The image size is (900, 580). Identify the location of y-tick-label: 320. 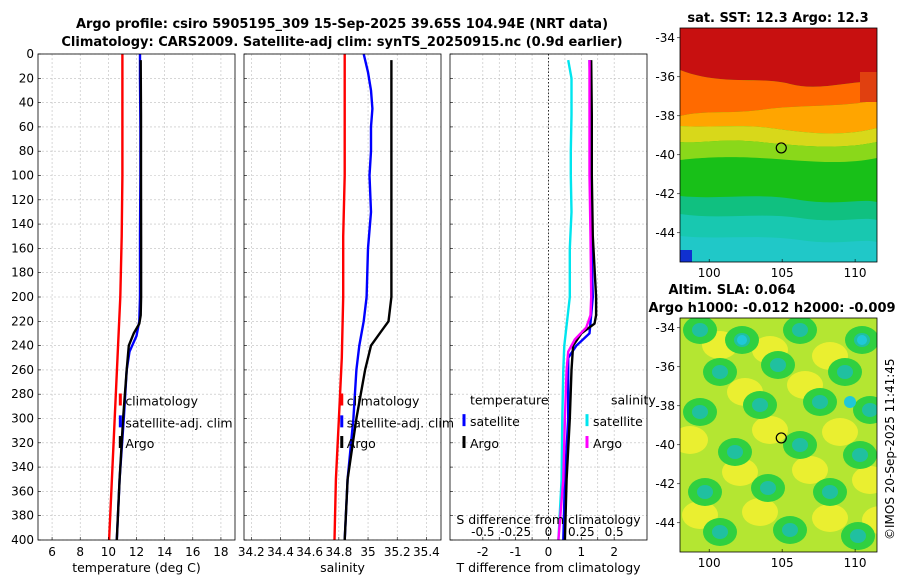
(22, 443).